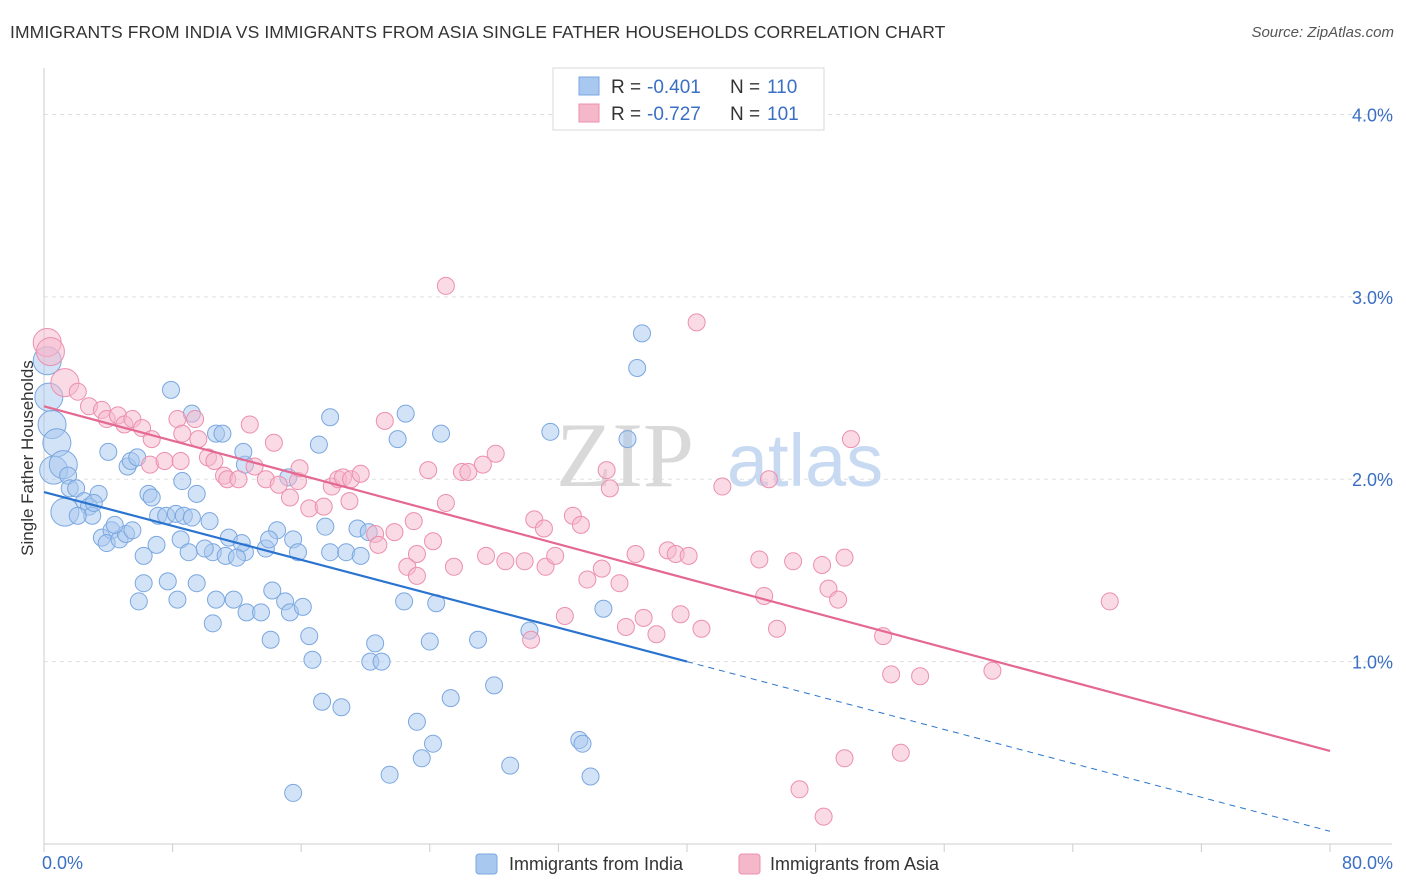 Image resolution: width=1406 pixels, height=892 pixels. I want to click on stats-legend: R = -0.401 N = 110 R = -0.727 N = 101, so click(688, 99).